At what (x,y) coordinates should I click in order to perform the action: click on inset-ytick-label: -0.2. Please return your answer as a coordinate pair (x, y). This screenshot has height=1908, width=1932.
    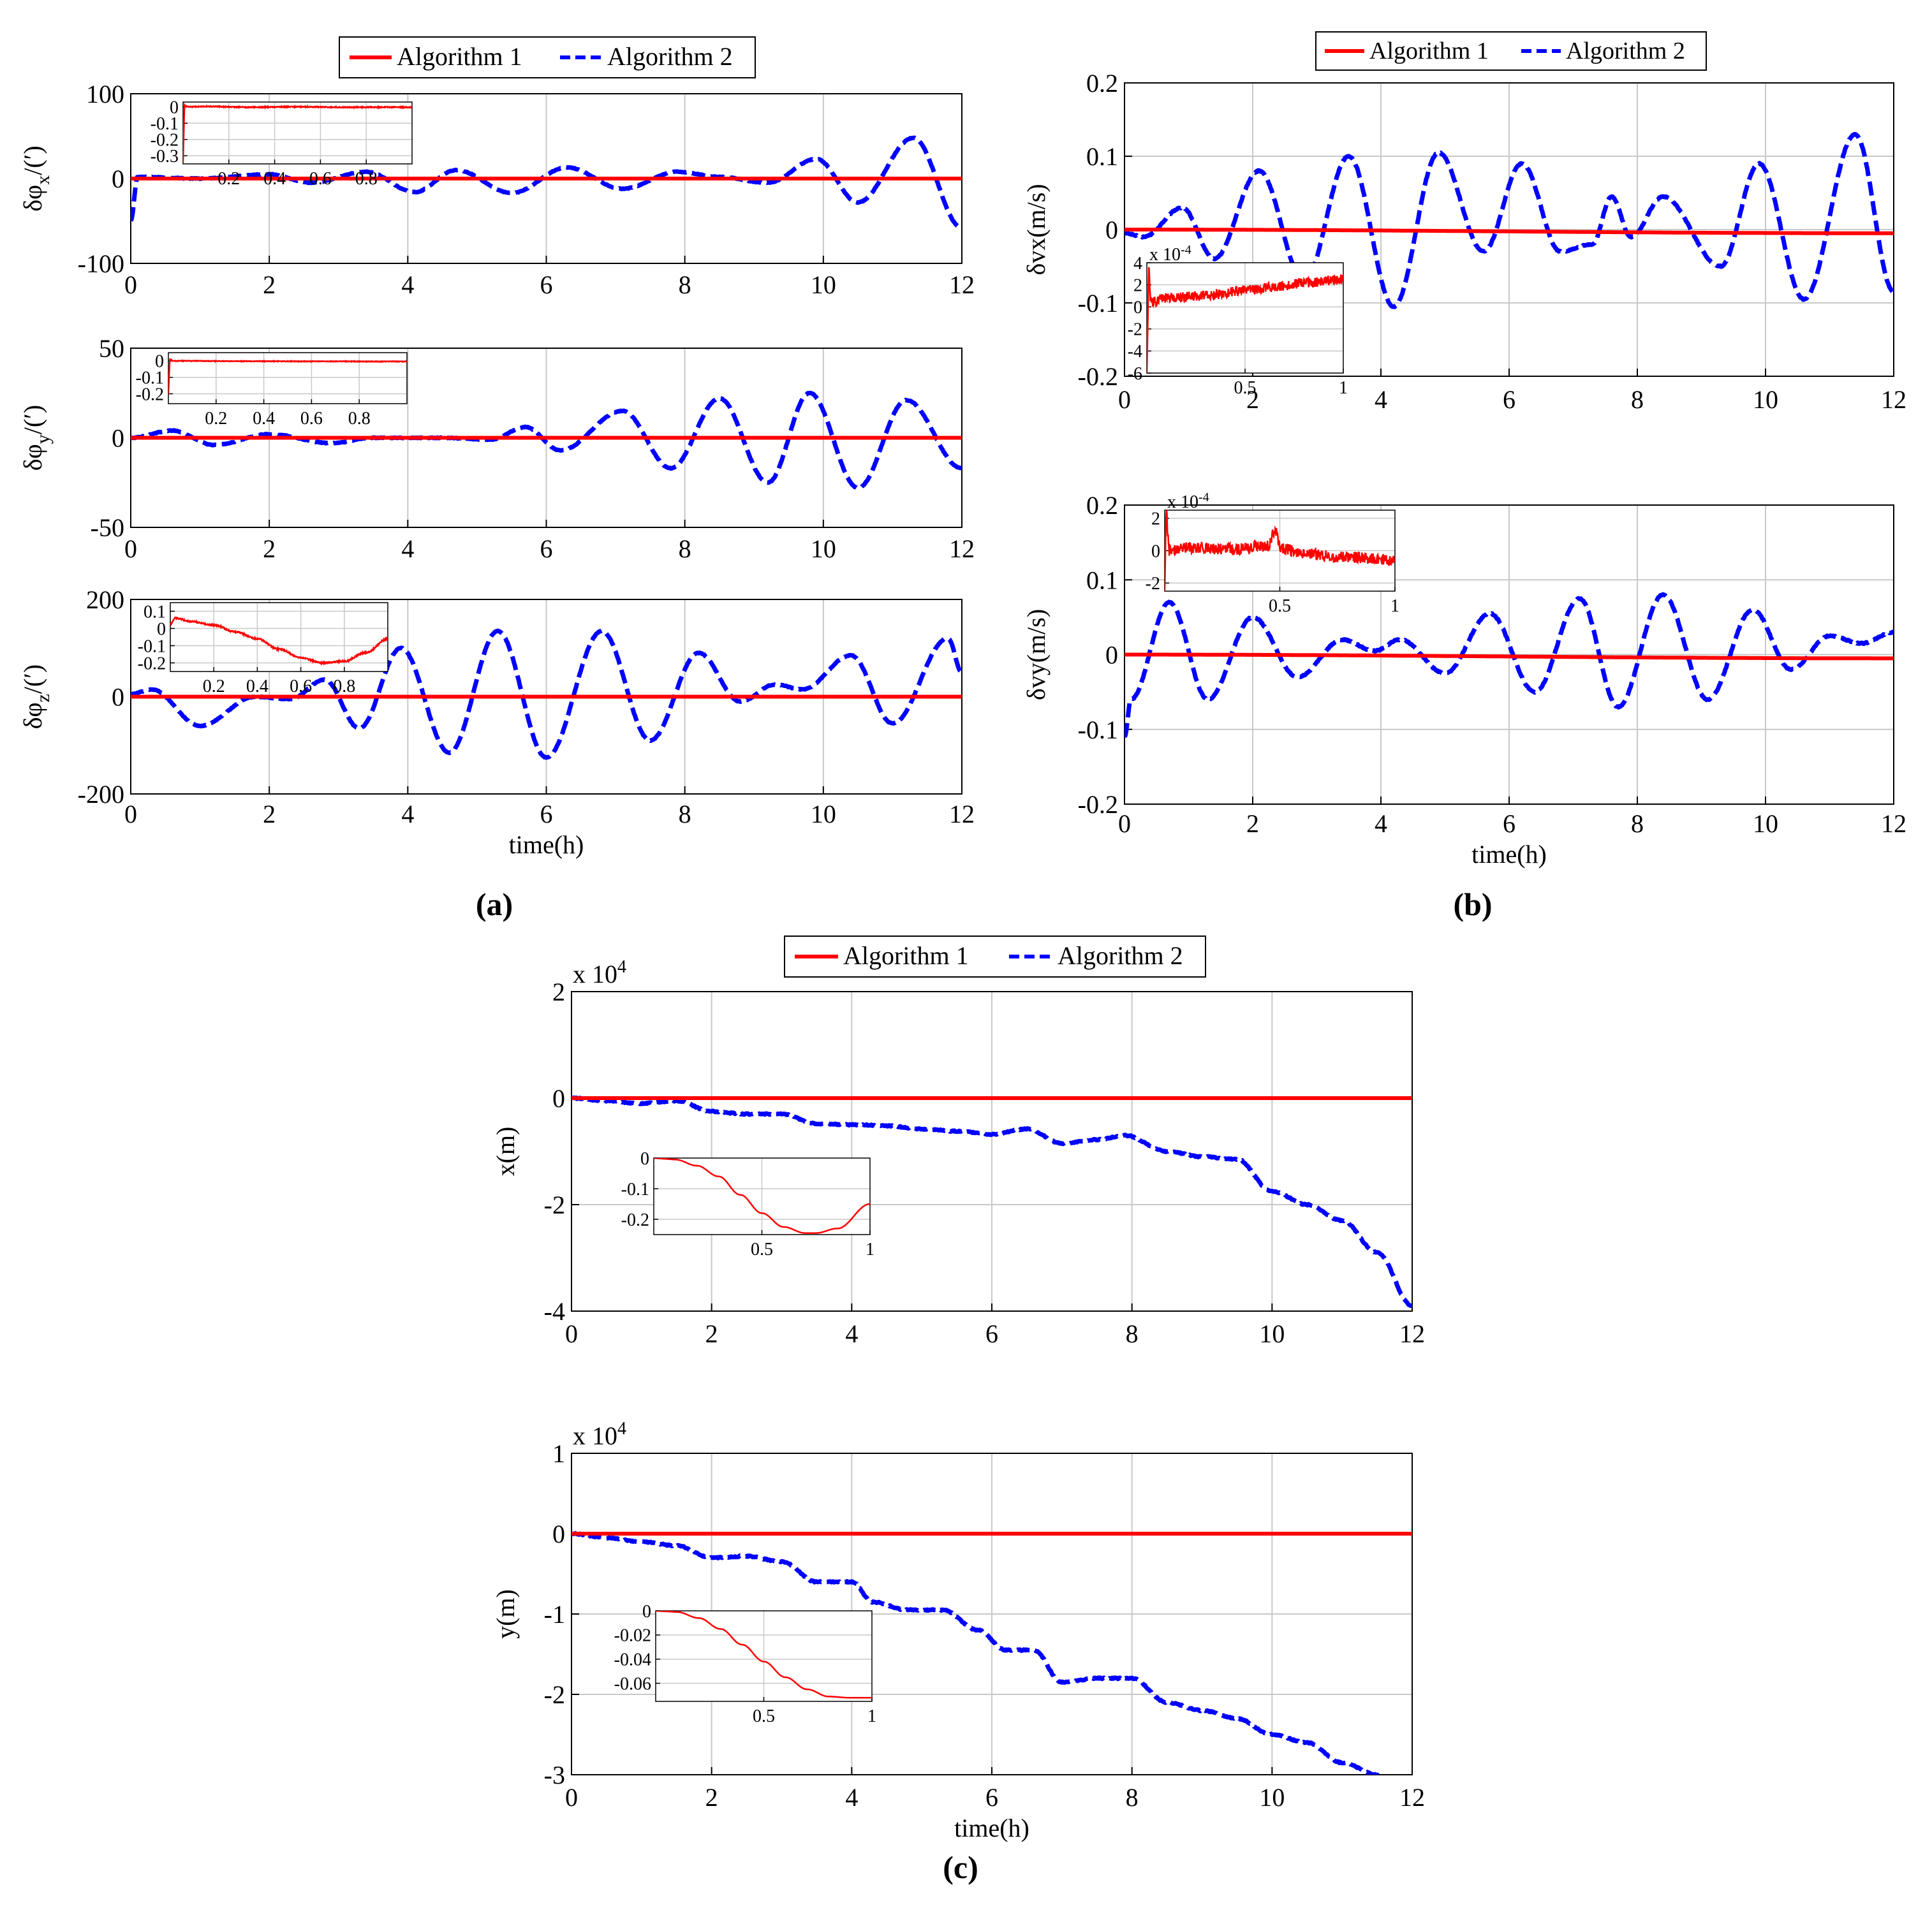
    Looking at the image, I should click on (152, 663).